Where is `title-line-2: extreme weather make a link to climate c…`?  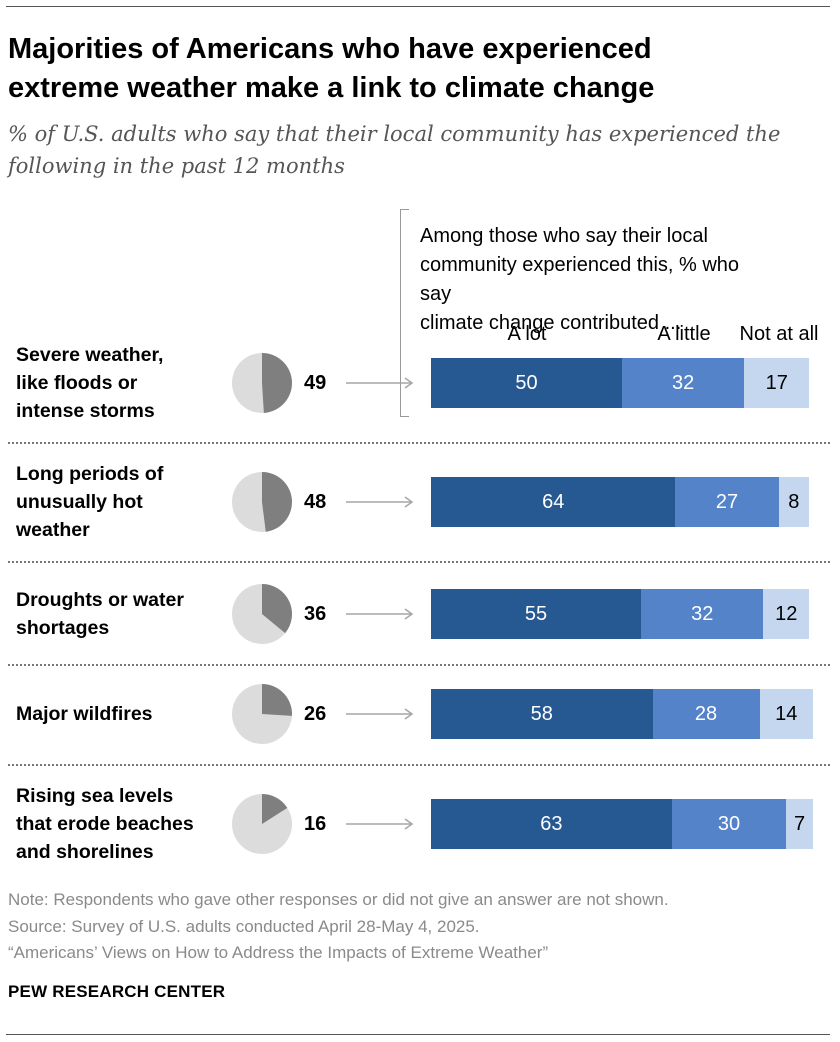 title-line-2: extreme weather make a link to climate c… is located at coordinates (331, 88).